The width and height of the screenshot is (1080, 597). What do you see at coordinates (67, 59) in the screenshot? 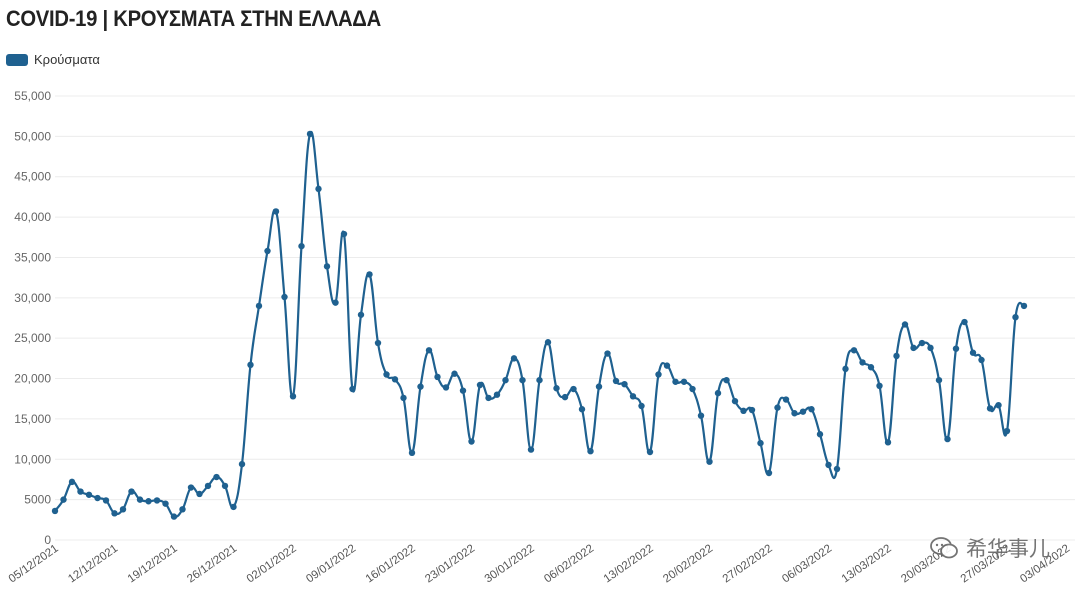
I see `legend-label: Κρούσματα` at bounding box center [67, 59].